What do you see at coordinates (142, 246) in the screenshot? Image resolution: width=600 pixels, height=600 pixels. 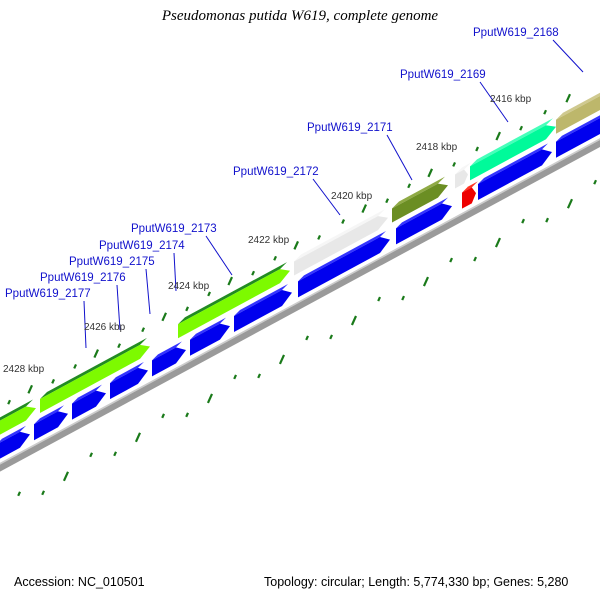 I see `gene-label-PputW619_2174: PputW619_2174` at bounding box center [142, 246].